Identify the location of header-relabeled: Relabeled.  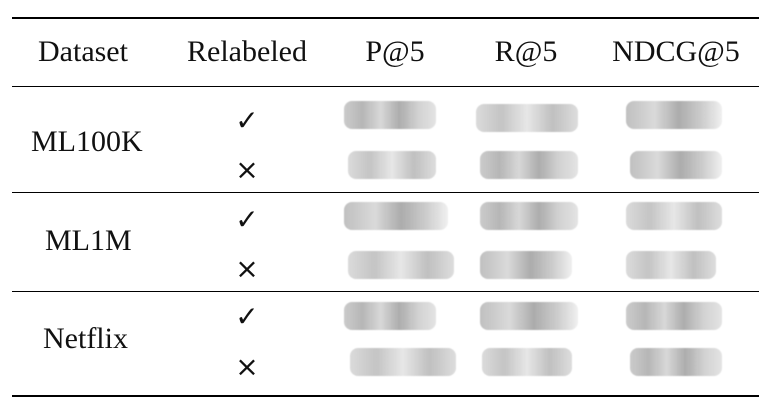
(247, 51).